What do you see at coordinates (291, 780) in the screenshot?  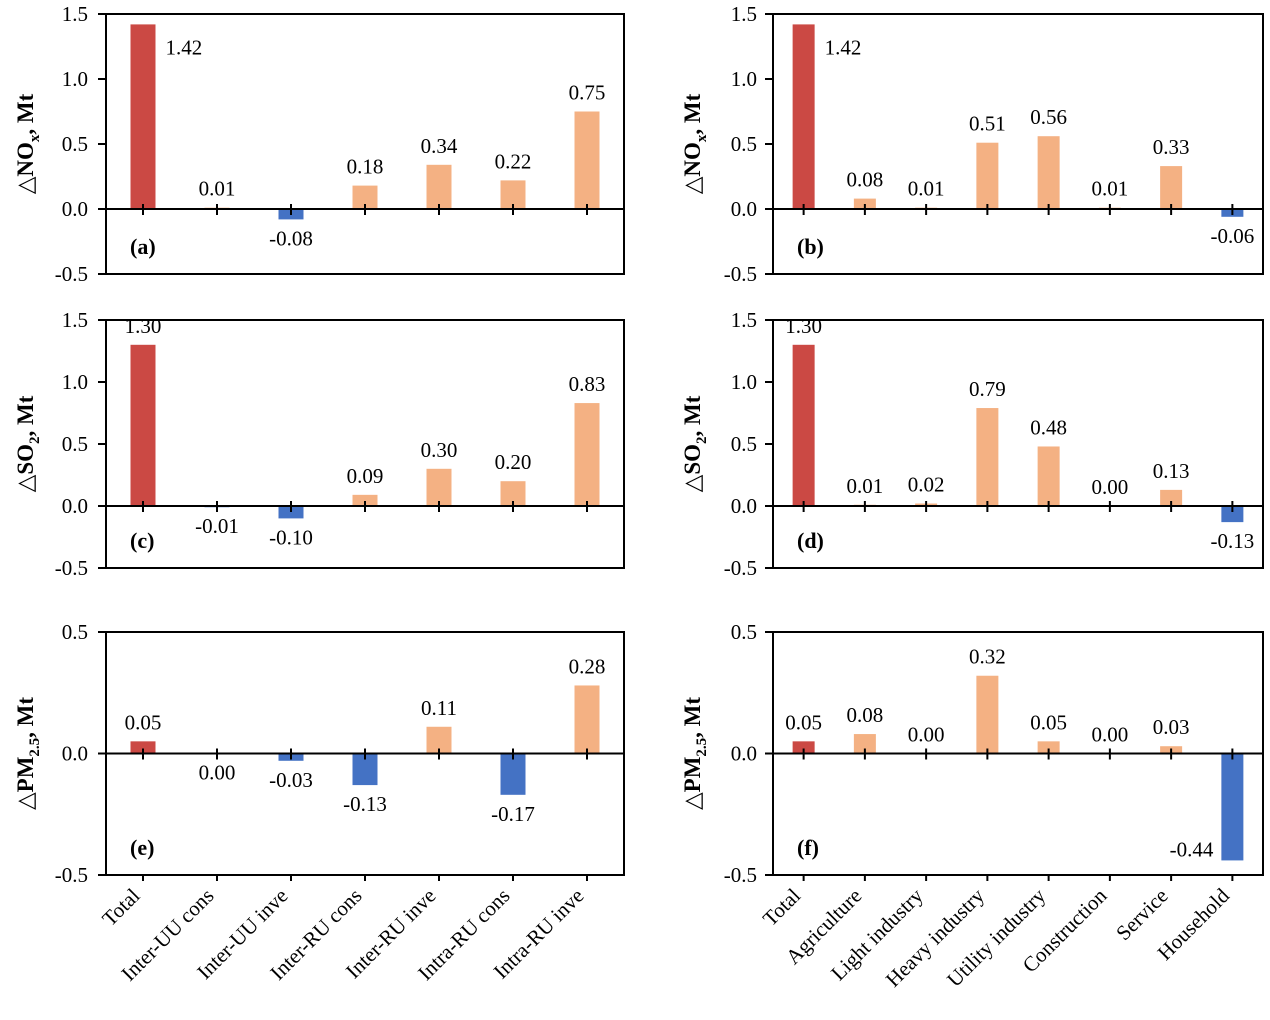 I see `bar-value-label: -0.03` at bounding box center [291, 780].